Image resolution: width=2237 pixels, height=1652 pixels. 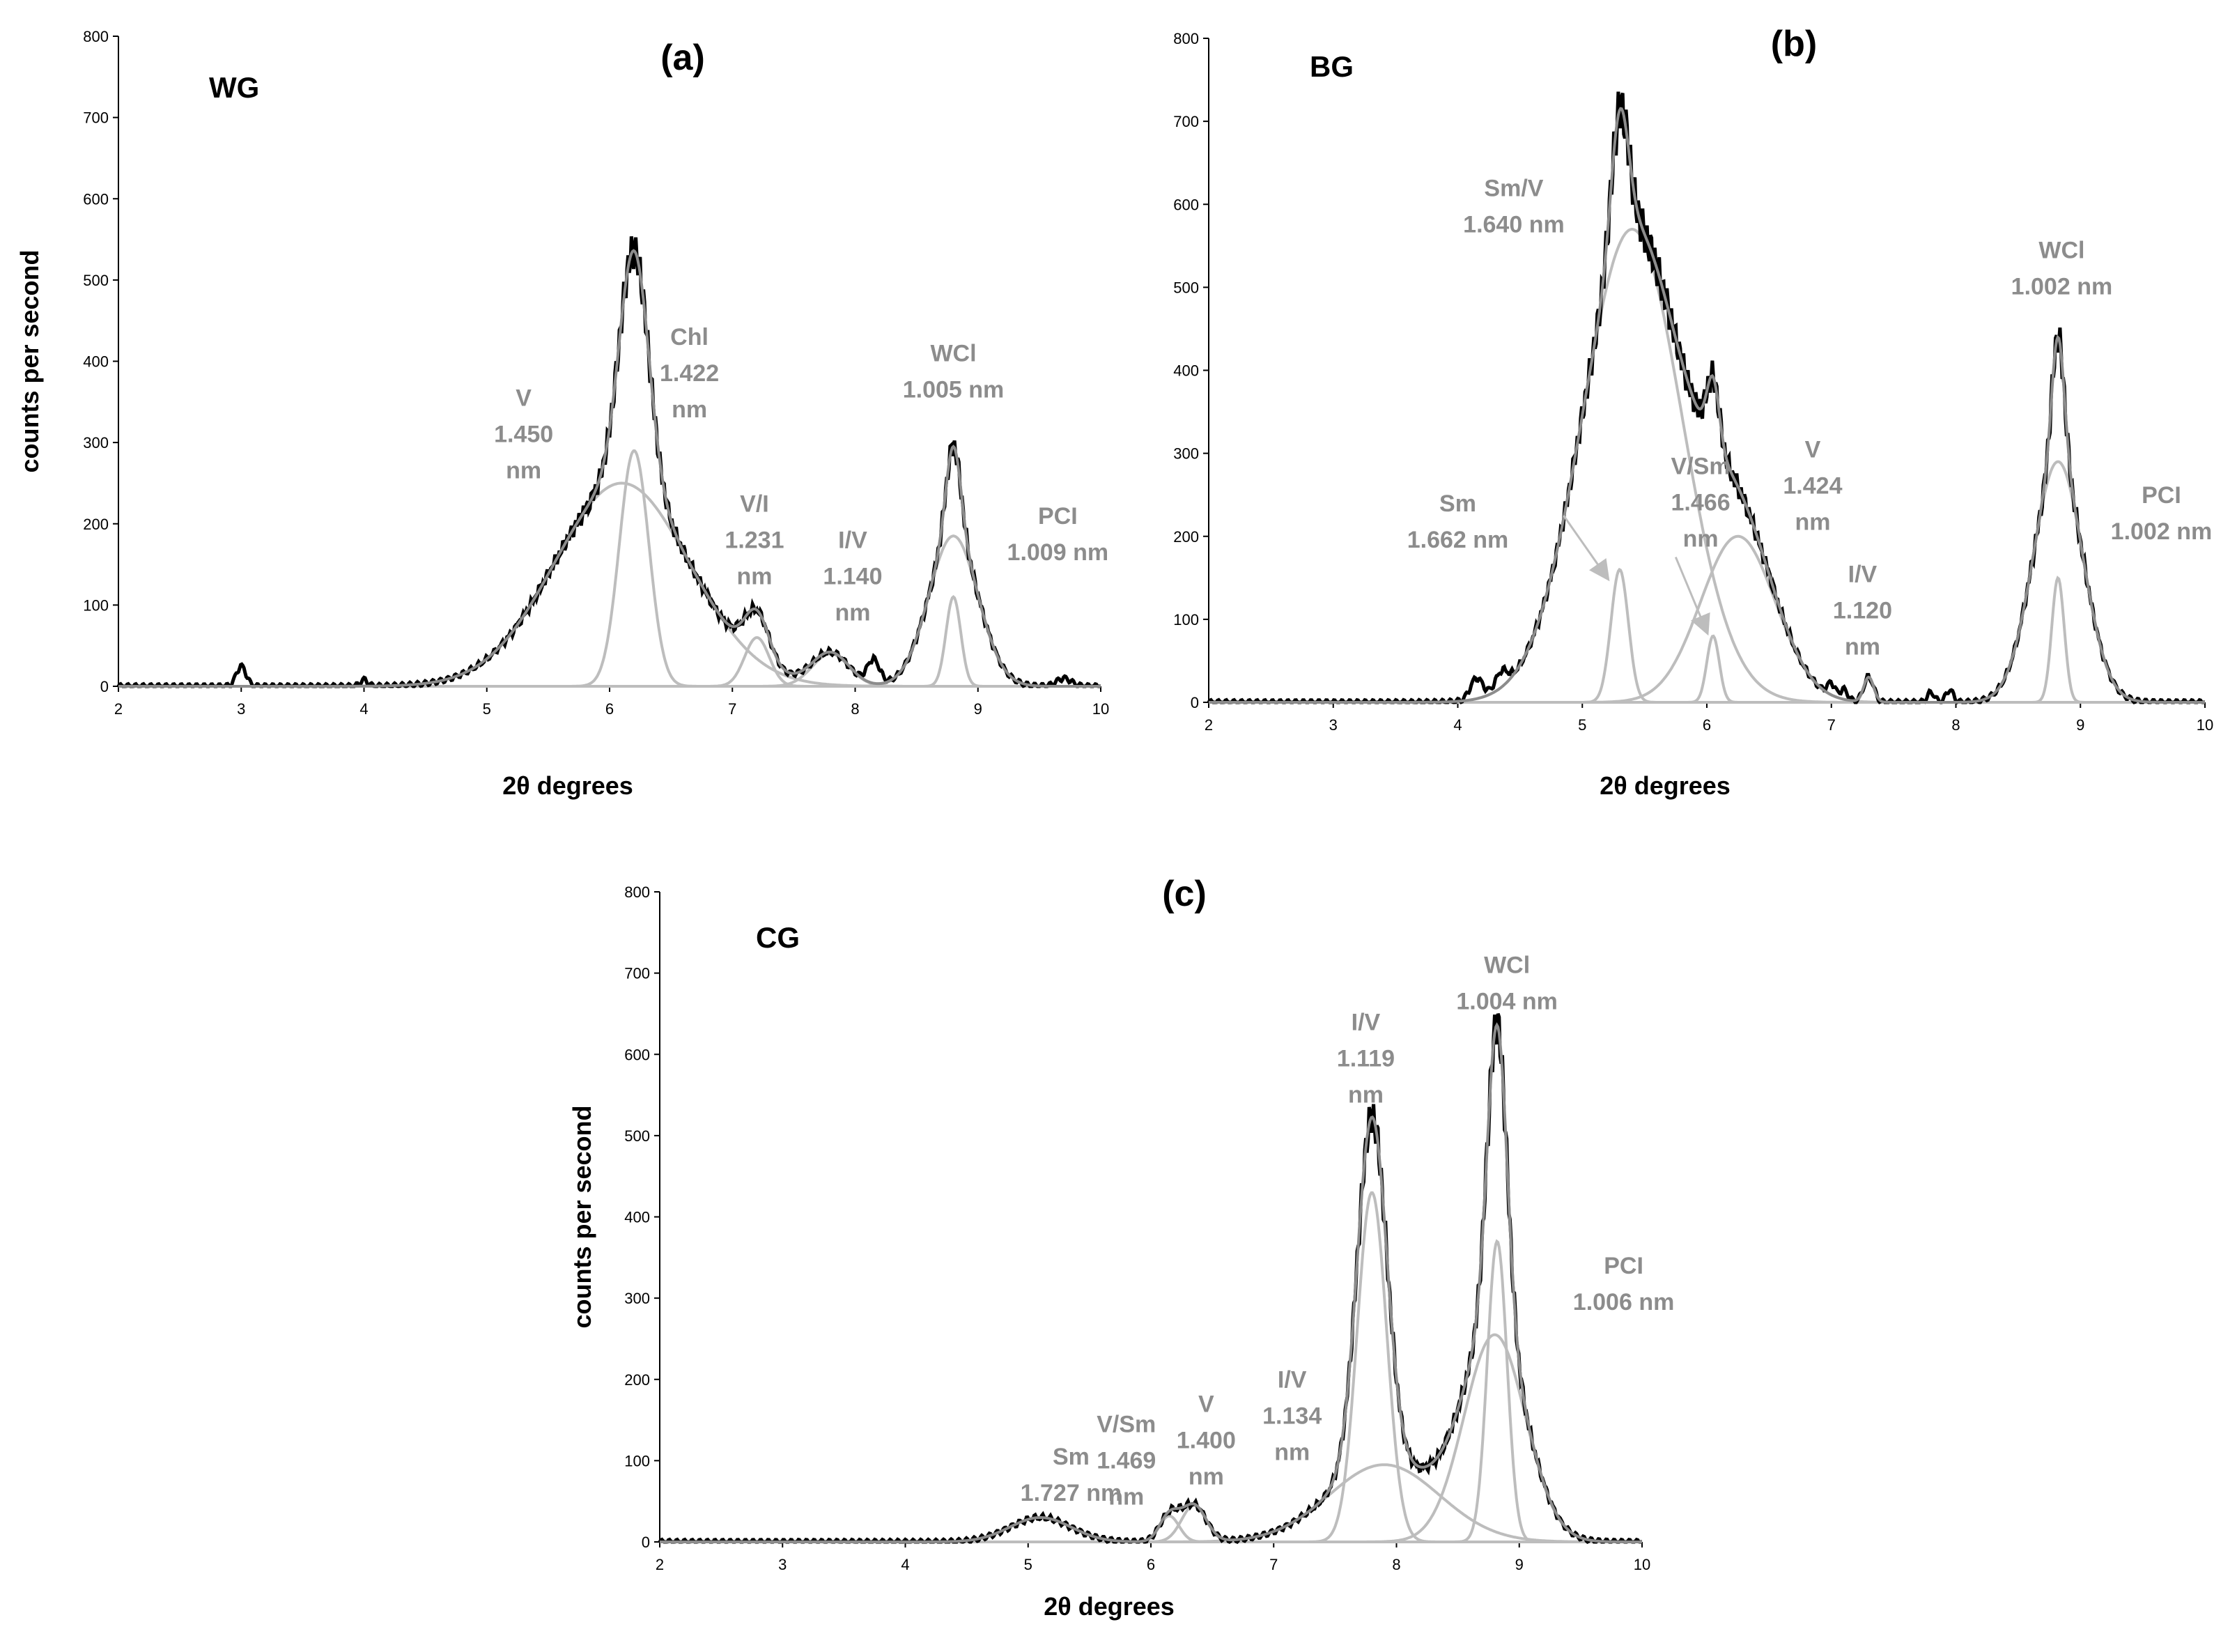 I want to click on peak-annotation: I/V 1.140 nm, so click(x=852, y=576).